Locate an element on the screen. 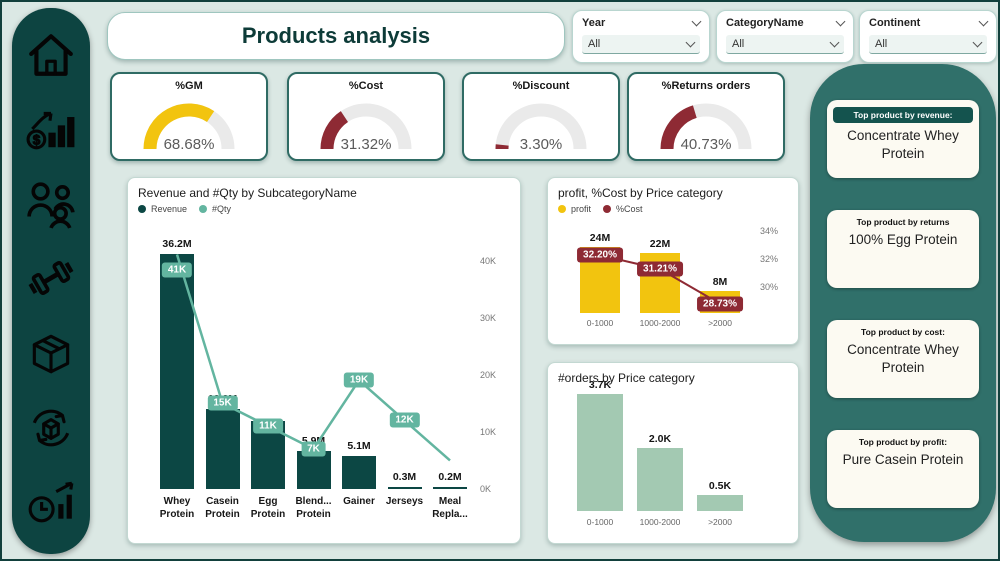 Image resolution: width=1000 pixels, height=561 pixels. top-product-revenue-name: Concentrate Whey Protein is located at coordinates (903, 144).